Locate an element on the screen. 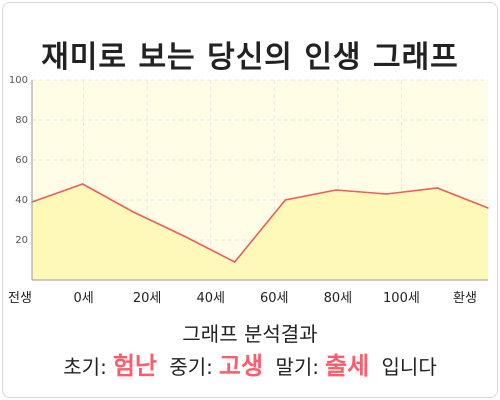  late-label: 말기: is located at coordinates (297, 367).